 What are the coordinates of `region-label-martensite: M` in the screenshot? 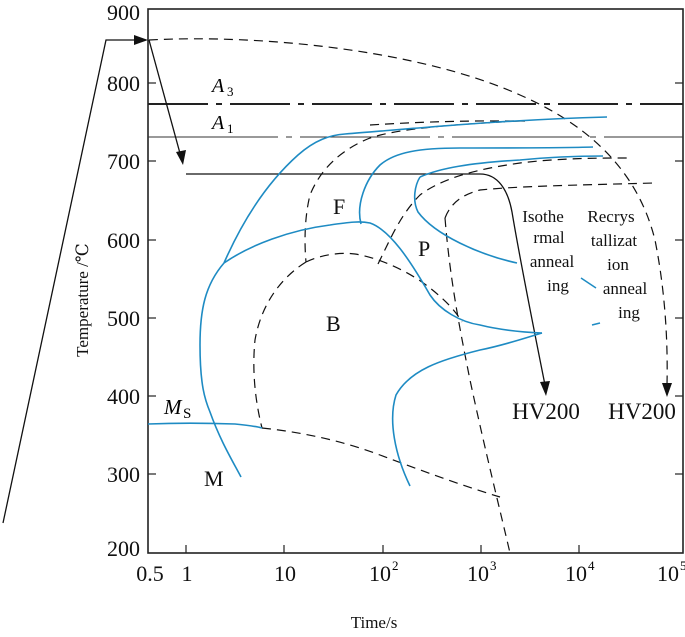 It's located at (214, 478).